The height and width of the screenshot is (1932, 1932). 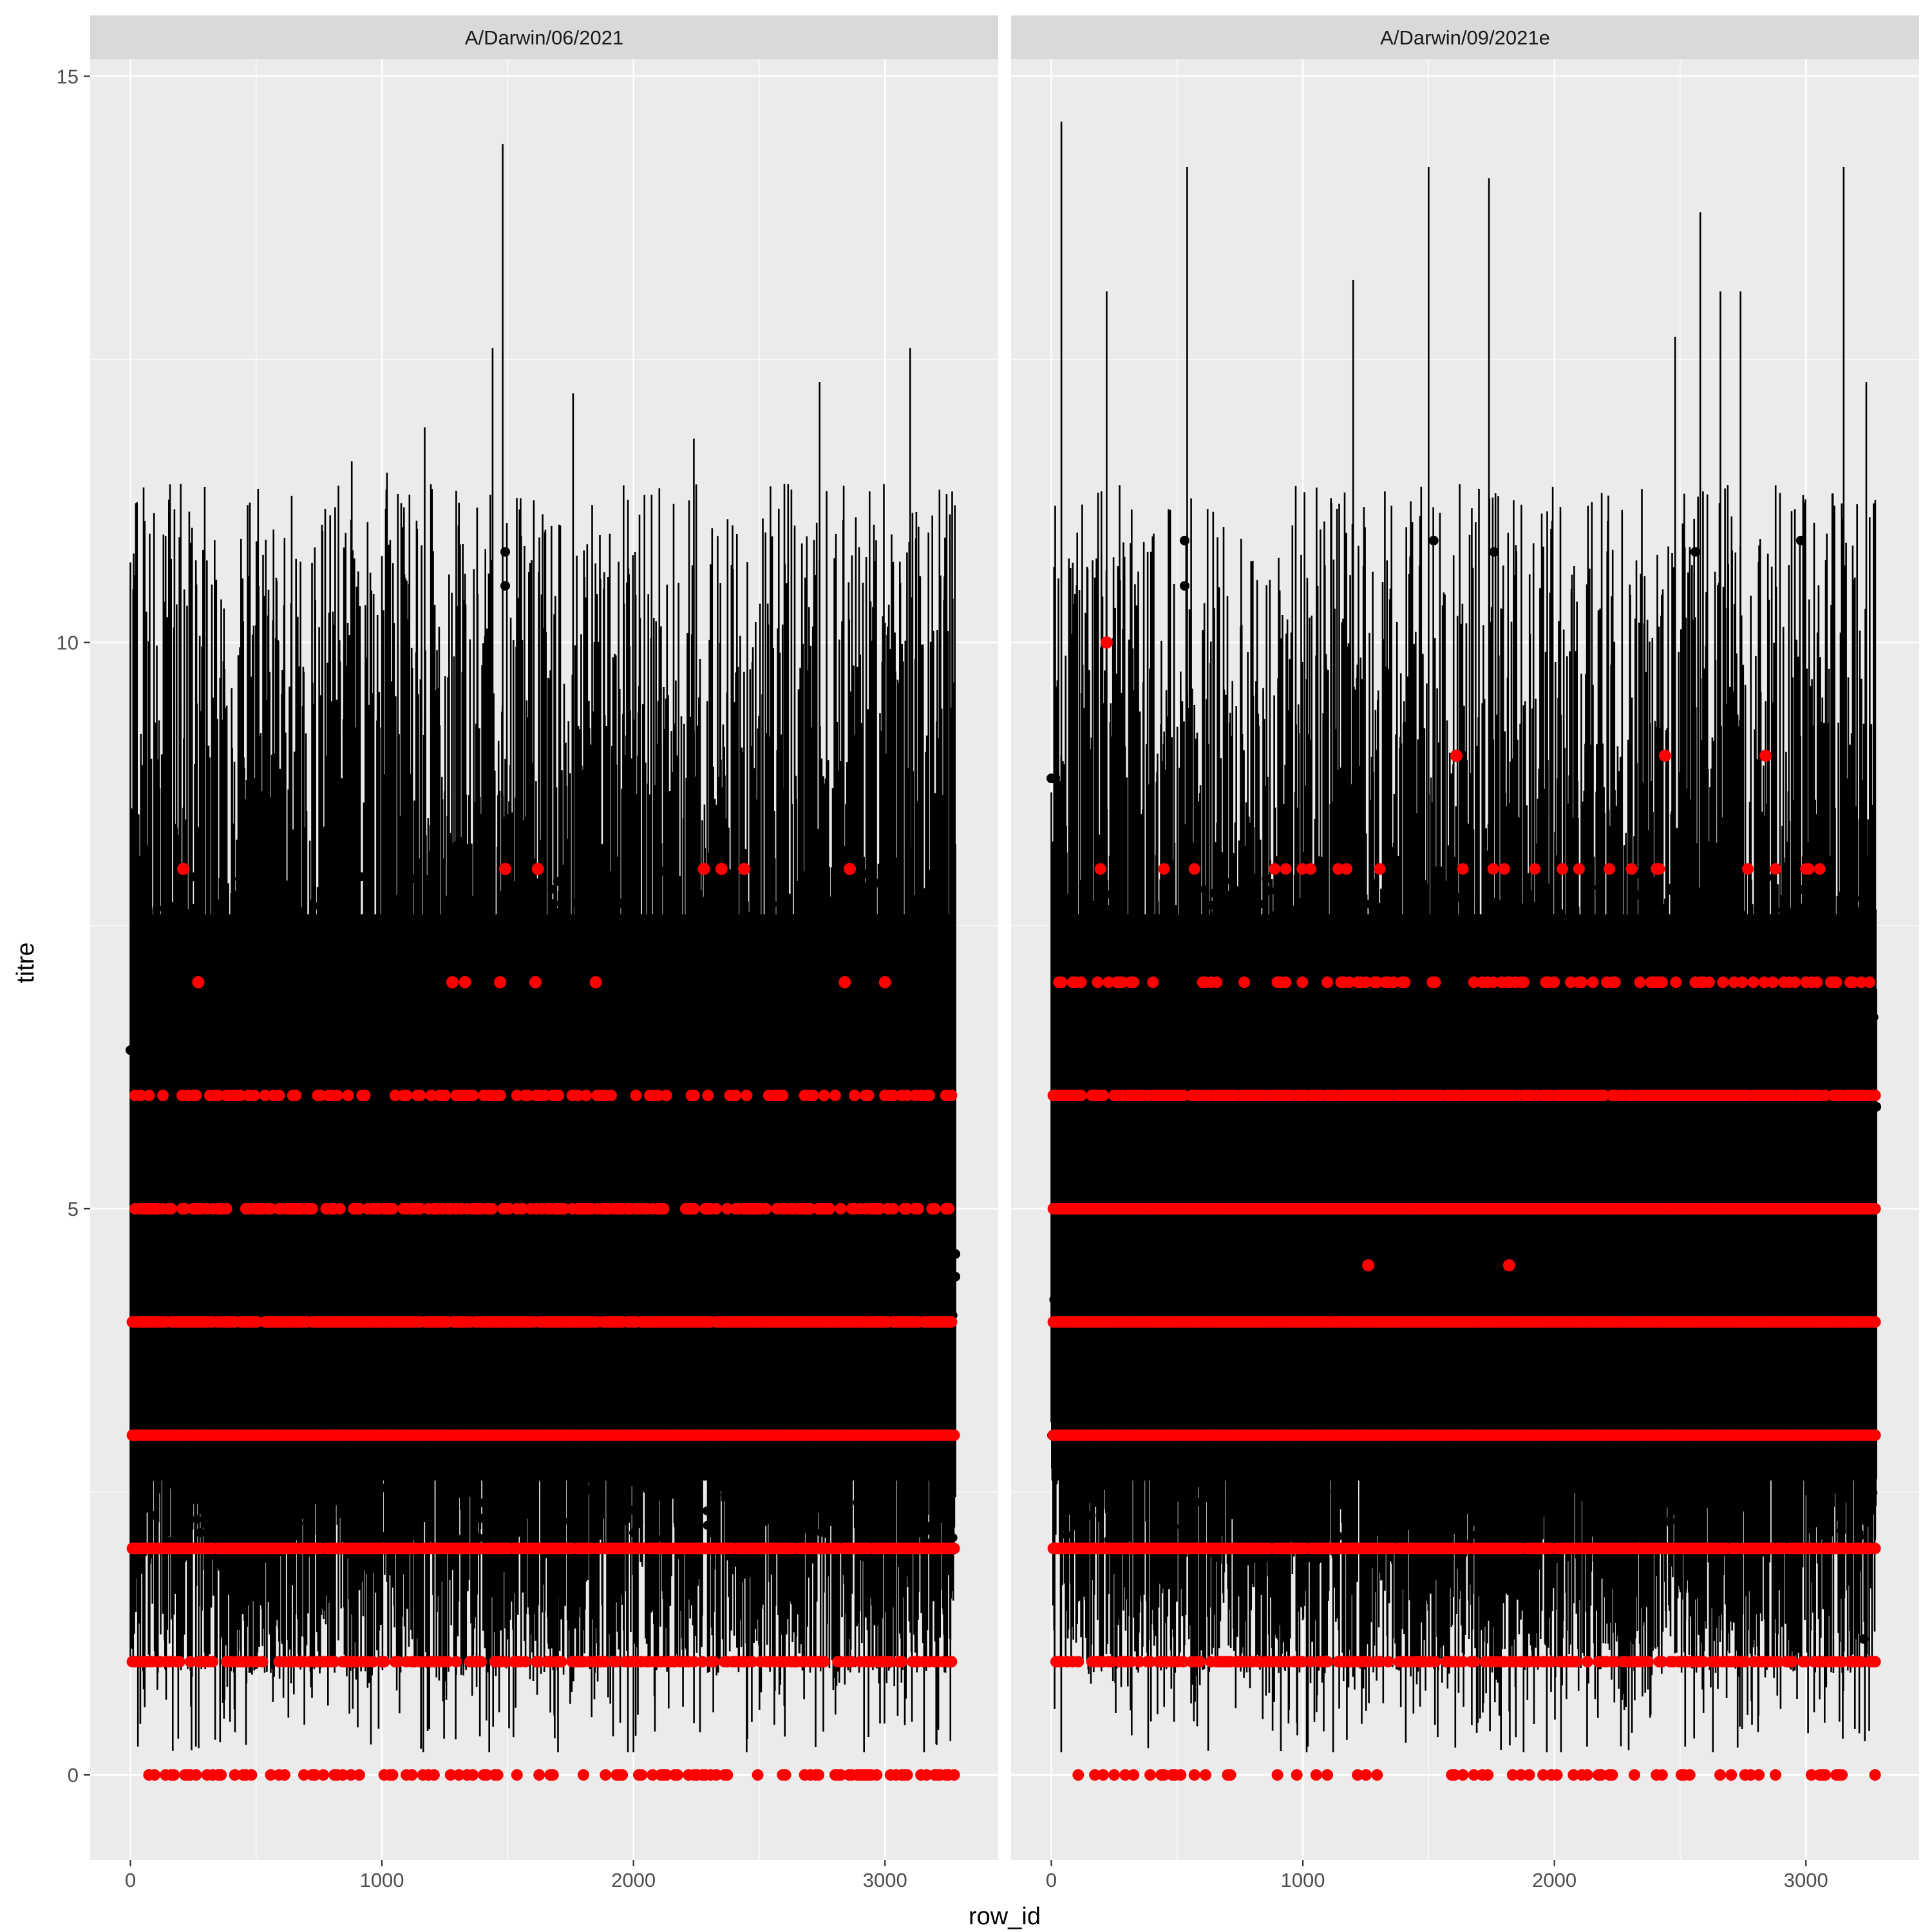 What do you see at coordinates (1051, 1880) in the screenshot?
I see `x-tick-label: 0` at bounding box center [1051, 1880].